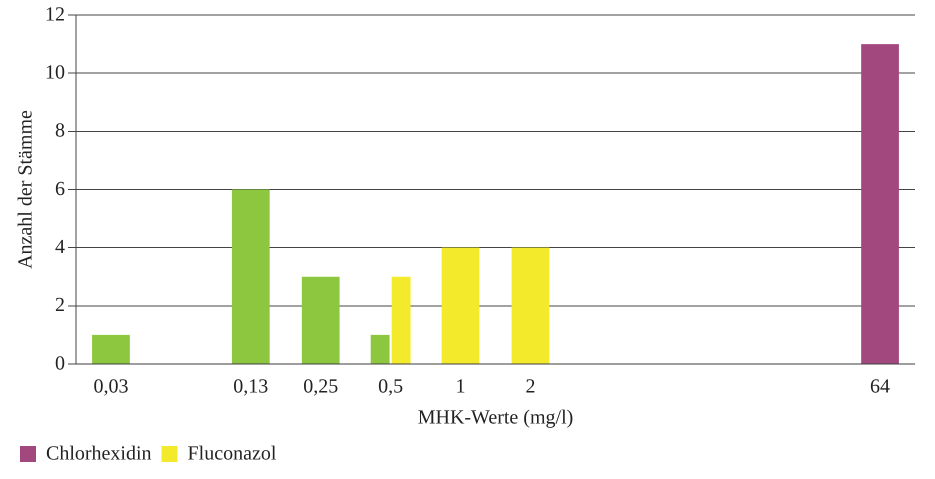 This screenshot has height=479, width=935. I want to click on x-tick-label: 0,5, so click(391, 386).